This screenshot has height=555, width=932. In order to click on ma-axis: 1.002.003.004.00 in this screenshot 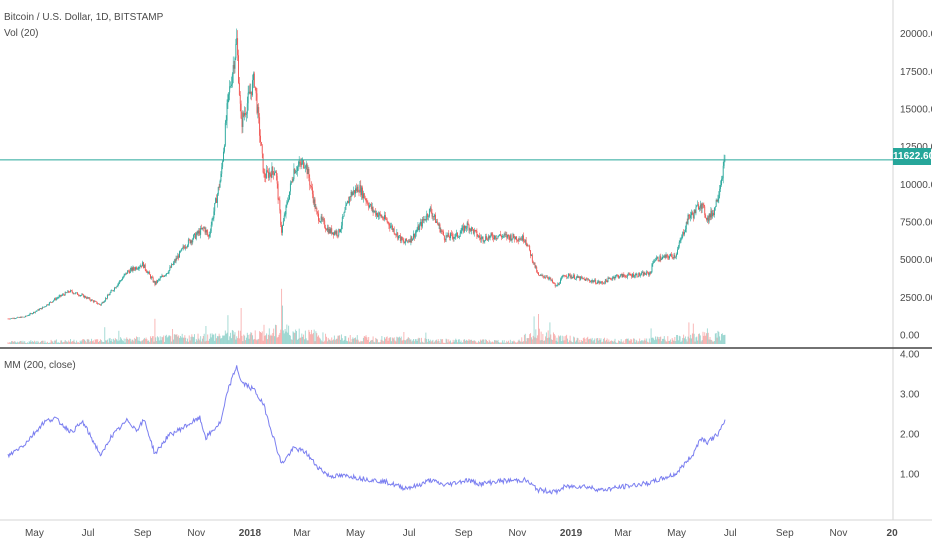, I will do `click(910, 415)`.